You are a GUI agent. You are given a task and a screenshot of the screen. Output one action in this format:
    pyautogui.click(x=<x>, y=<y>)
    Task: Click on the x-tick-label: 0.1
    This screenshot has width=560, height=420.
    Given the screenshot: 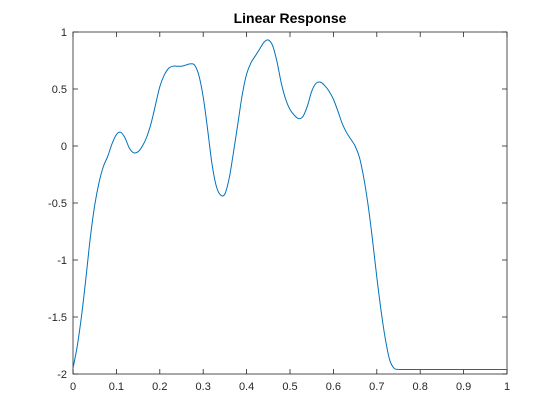 What is the action you would take?
    pyautogui.click(x=116, y=387)
    